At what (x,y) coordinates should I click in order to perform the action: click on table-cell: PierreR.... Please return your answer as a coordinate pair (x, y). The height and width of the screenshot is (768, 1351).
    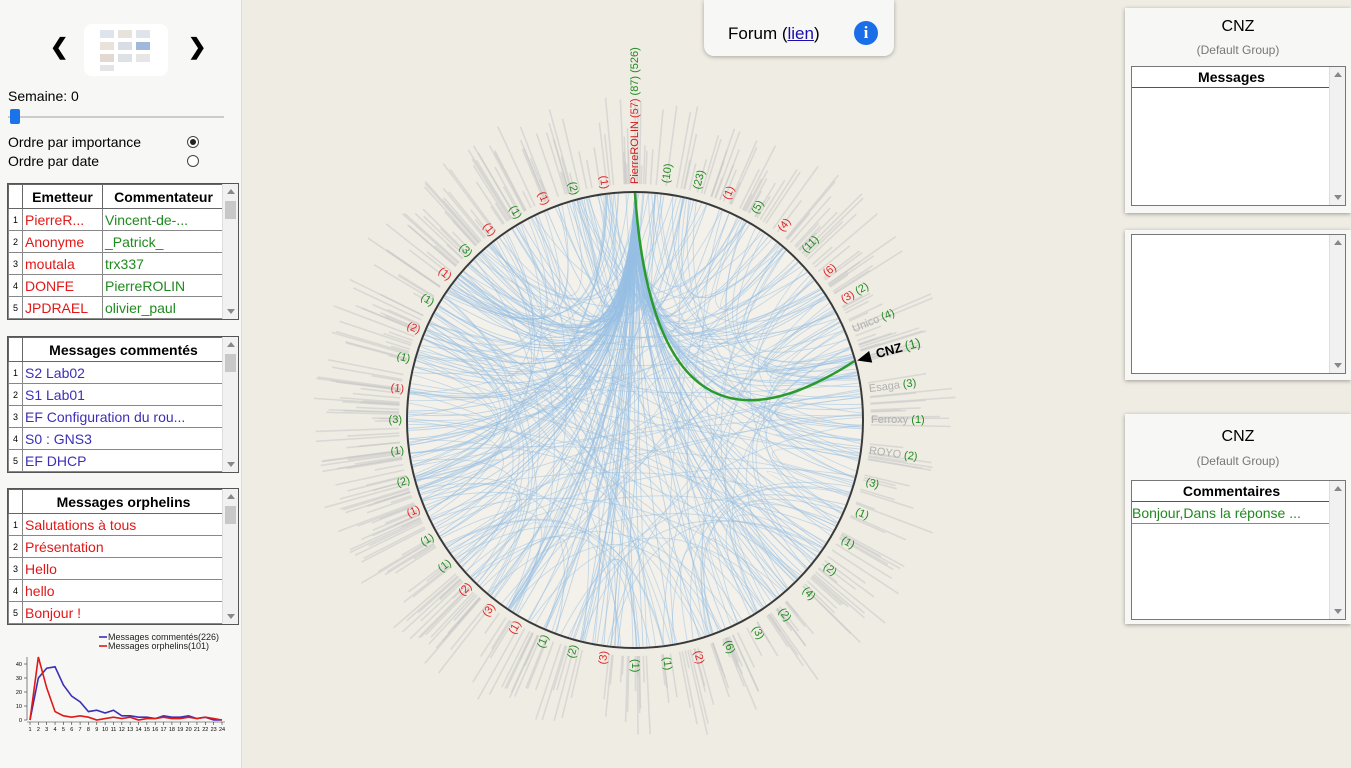
    Looking at the image, I should click on (62, 219).